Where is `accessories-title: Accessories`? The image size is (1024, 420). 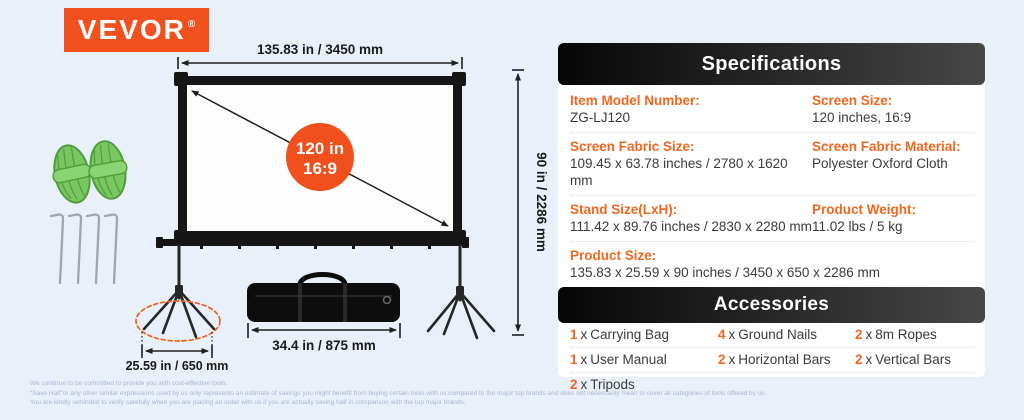
accessories-title: Accessories is located at coordinates (771, 304).